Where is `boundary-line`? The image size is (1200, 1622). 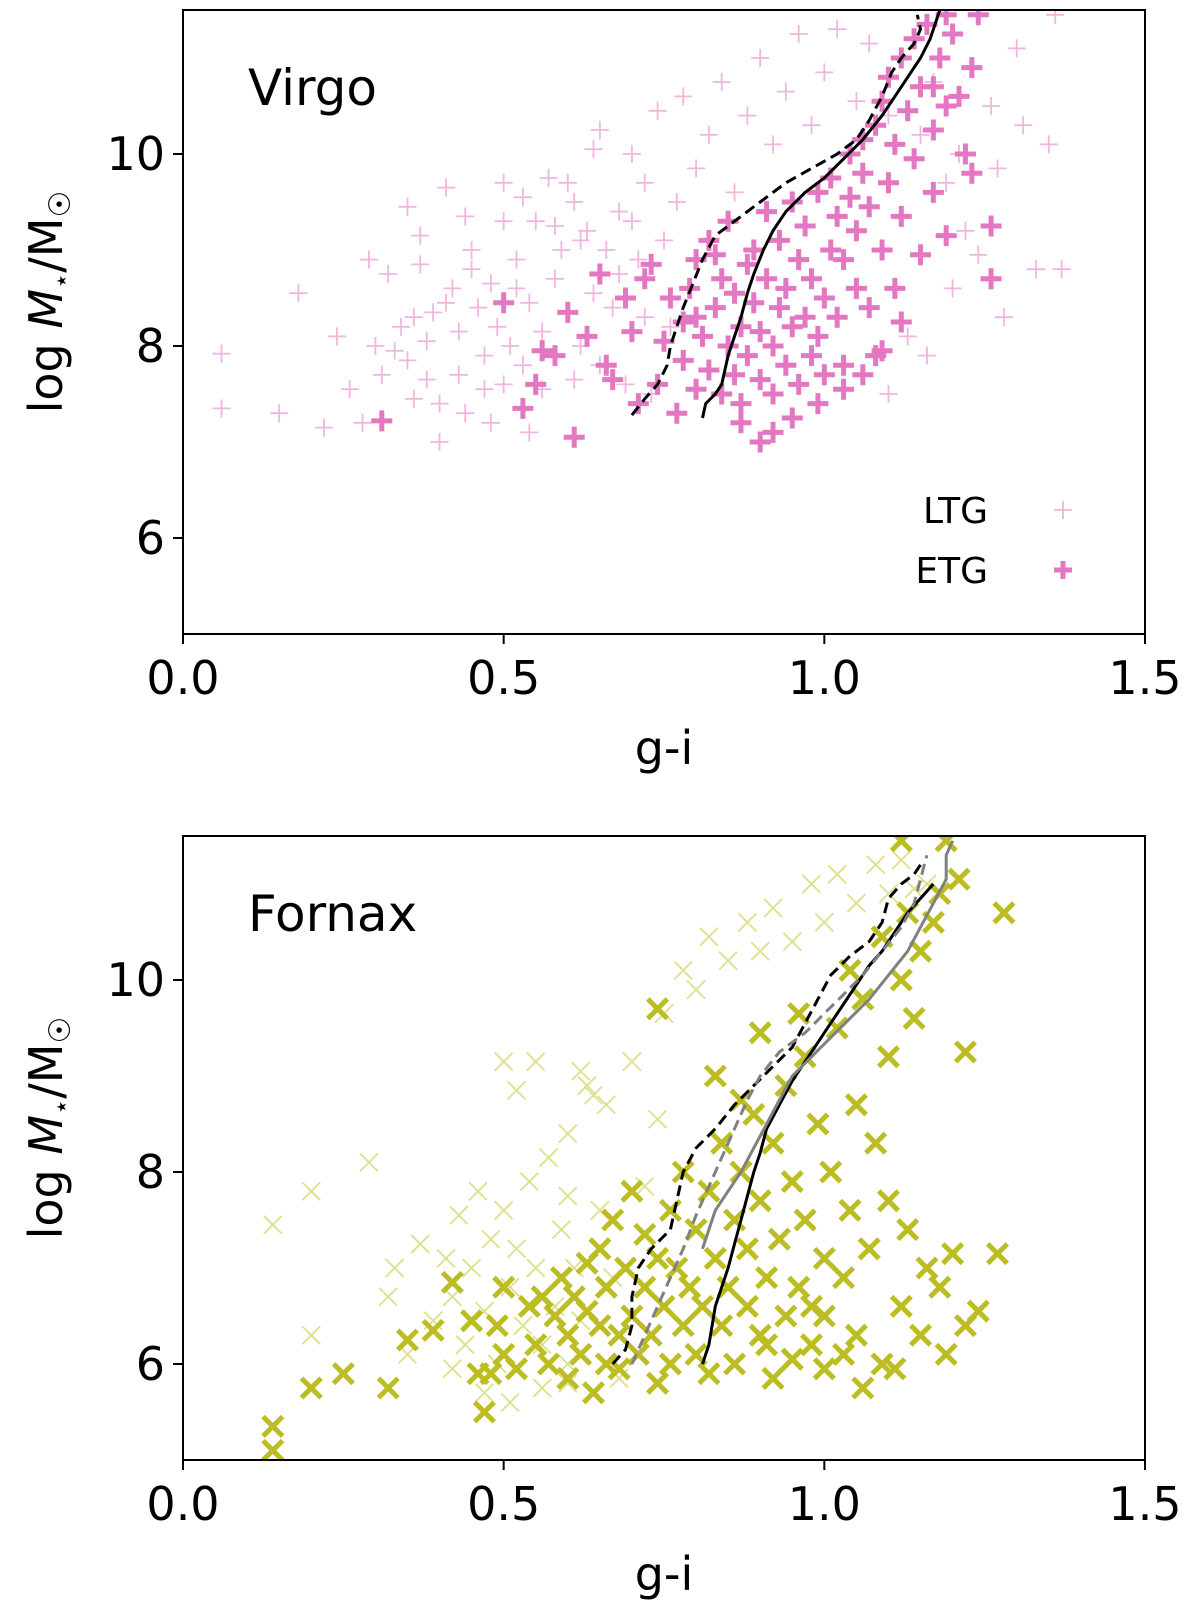 boundary-line is located at coordinates (776, 215).